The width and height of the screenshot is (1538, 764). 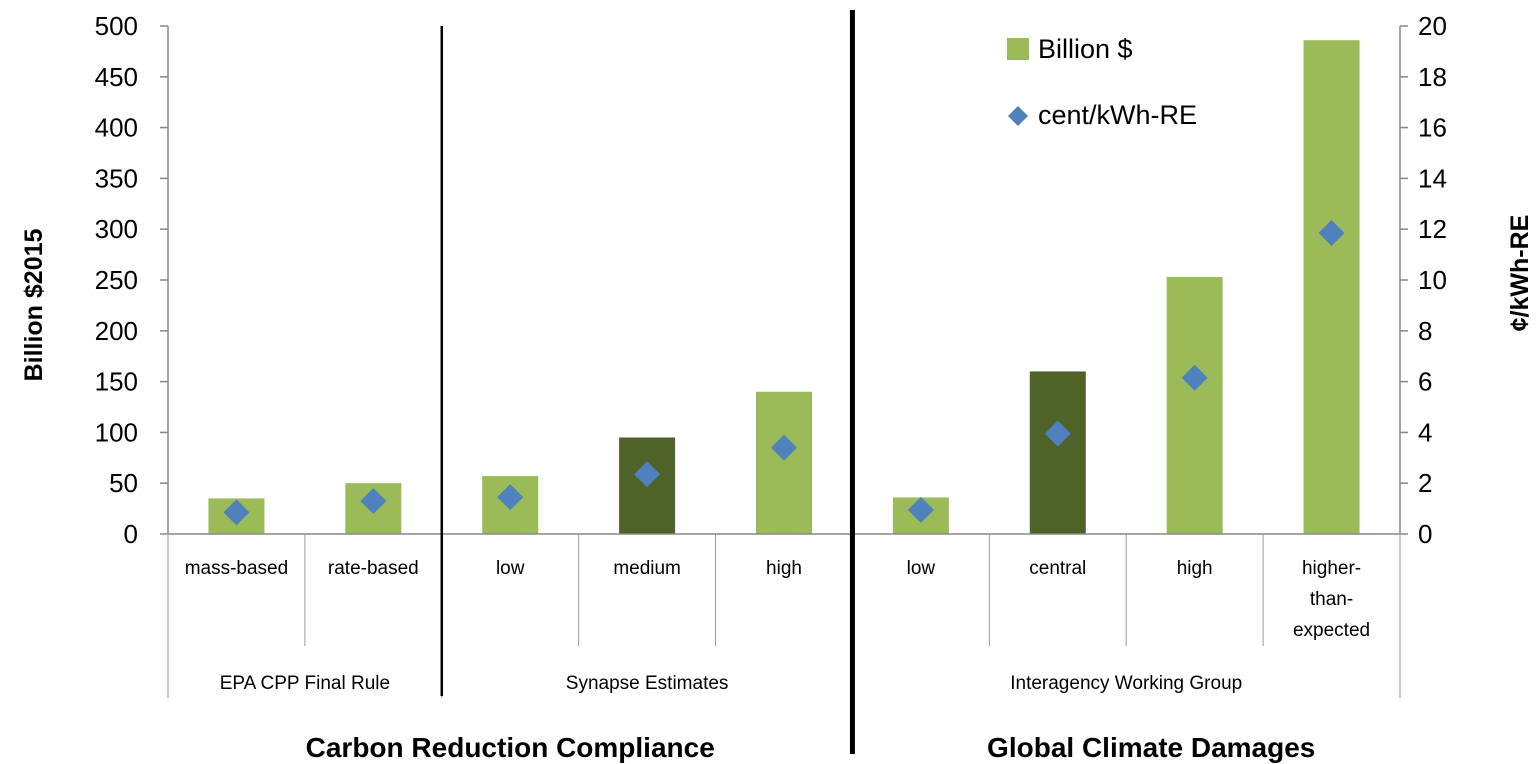 I want to click on category-label: higher-, so click(x=1331, y=568).